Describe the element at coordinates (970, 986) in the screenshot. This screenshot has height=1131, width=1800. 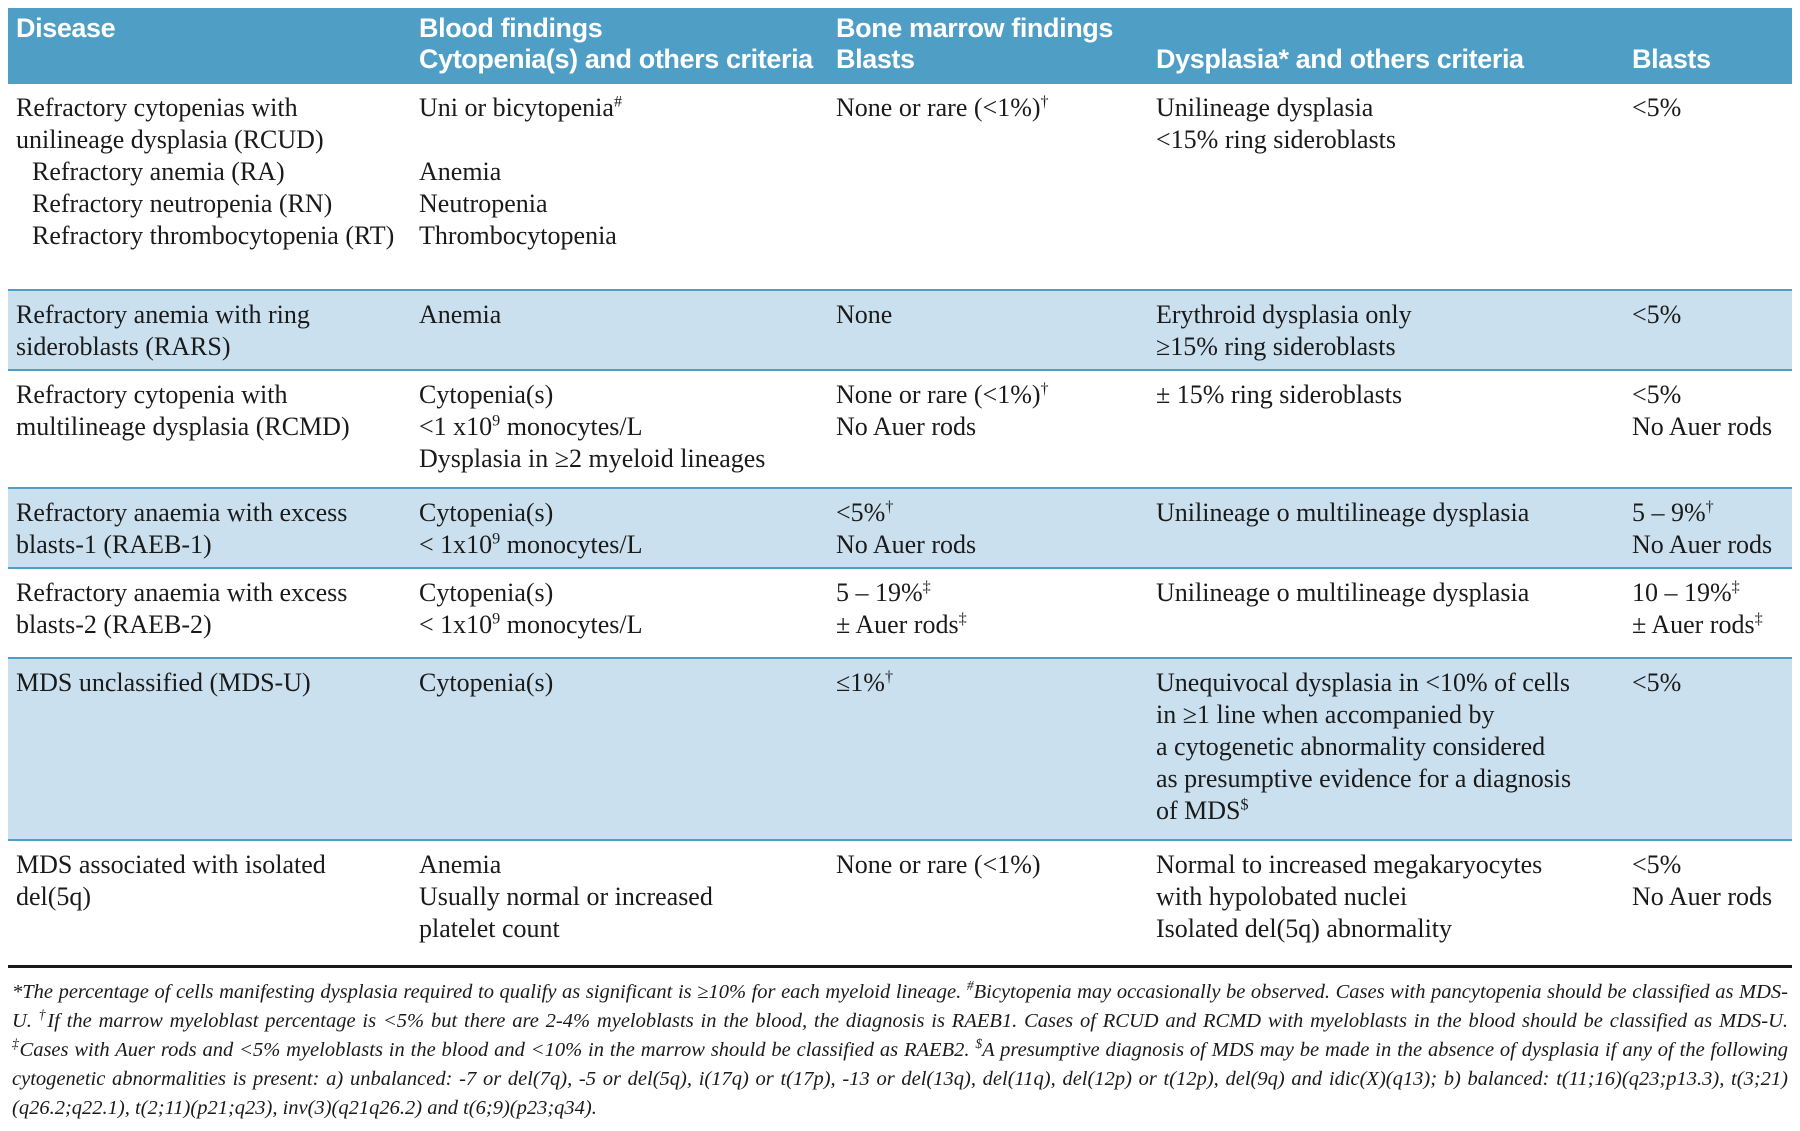
I see `footnote-marker: #` at that location.